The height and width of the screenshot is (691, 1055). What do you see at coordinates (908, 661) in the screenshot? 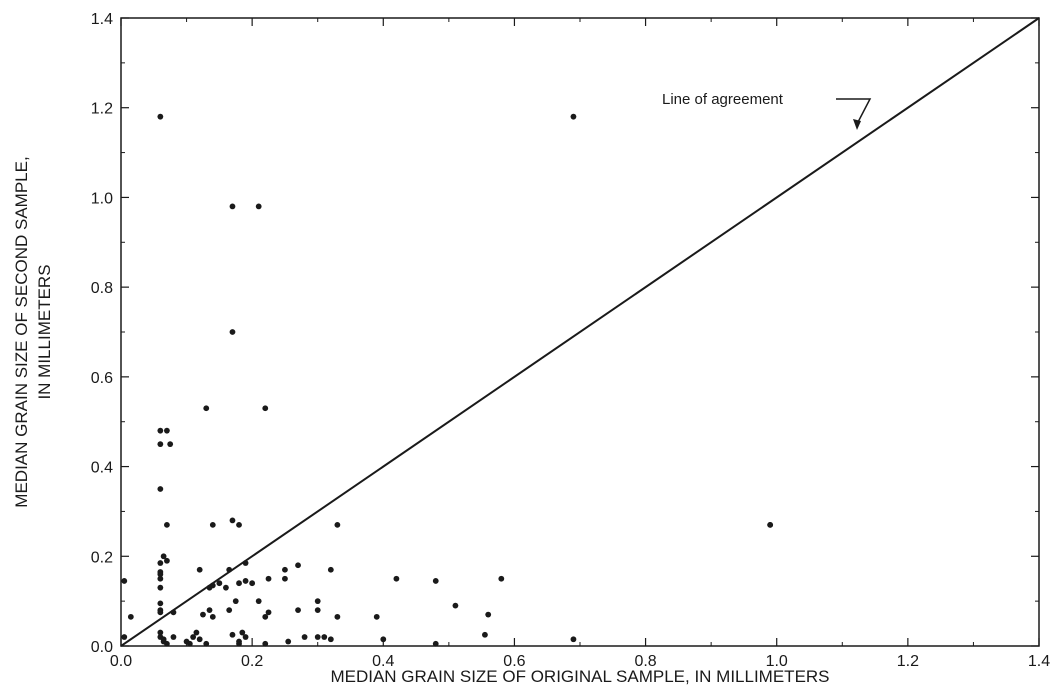
I see `x-tick-label: 1.2` at bounding box center [908, 661].